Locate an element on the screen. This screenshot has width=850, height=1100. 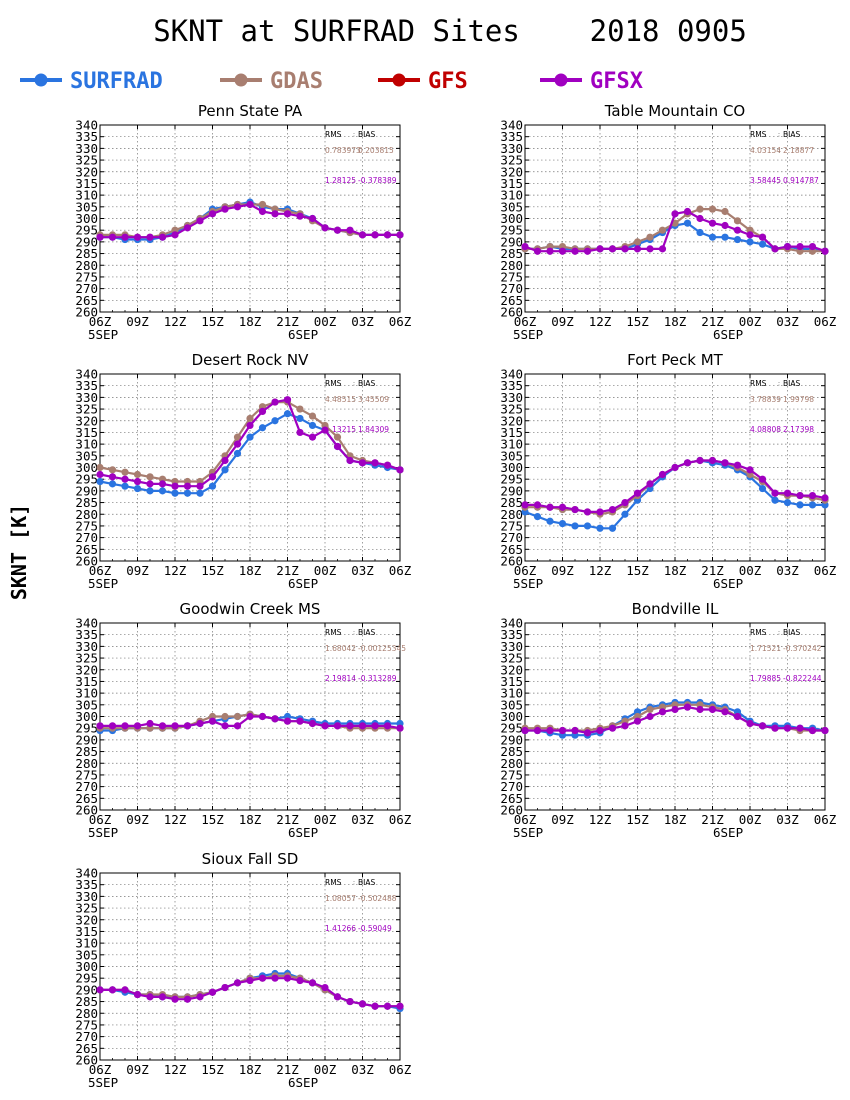
y-tick-label: 260 is located at coordinates (86, 1060).